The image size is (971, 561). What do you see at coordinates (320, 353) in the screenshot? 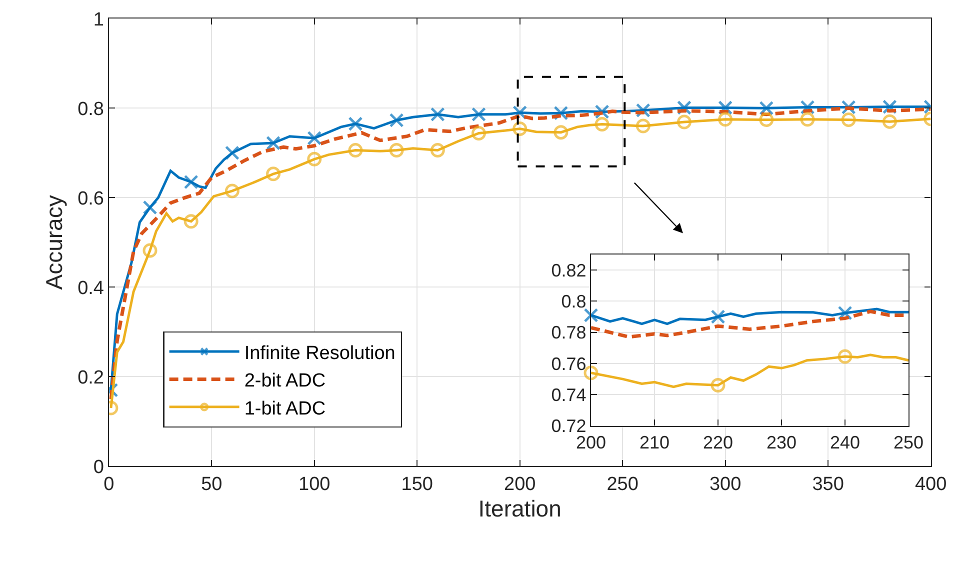
I see `legend-label: Infinite Resolution` at bounding box center [320, 353].